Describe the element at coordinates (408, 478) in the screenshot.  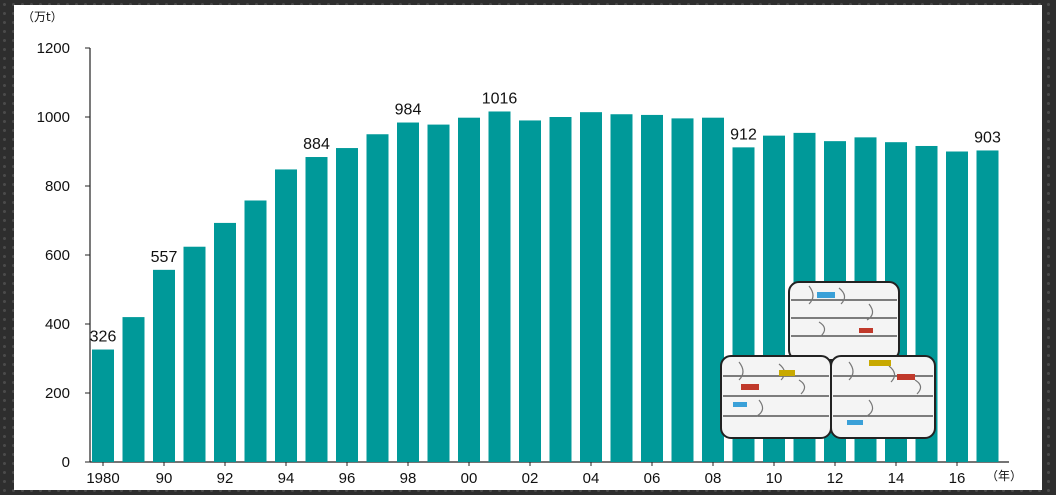
I see `x-tick-label: 98` at that location.